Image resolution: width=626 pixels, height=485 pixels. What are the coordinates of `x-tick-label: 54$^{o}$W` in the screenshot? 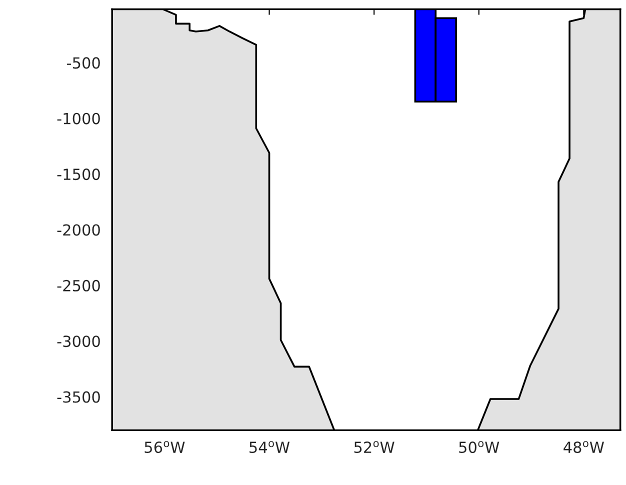 It's located at (270, 447).